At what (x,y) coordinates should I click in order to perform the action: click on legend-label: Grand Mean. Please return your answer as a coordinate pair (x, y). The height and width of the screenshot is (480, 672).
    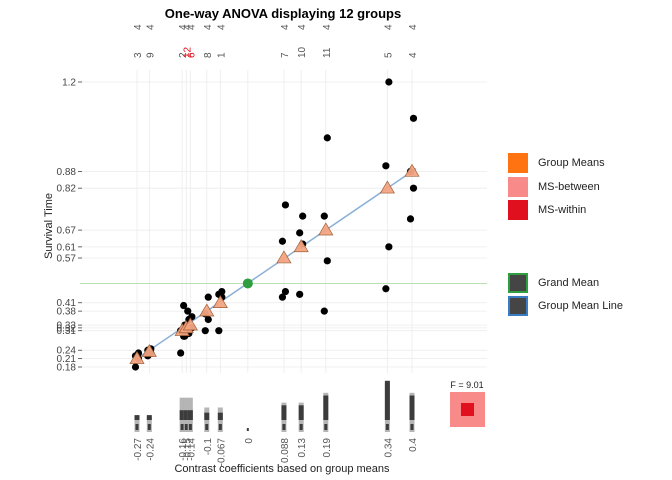
    Looking at the image, I should click on (569, 283).